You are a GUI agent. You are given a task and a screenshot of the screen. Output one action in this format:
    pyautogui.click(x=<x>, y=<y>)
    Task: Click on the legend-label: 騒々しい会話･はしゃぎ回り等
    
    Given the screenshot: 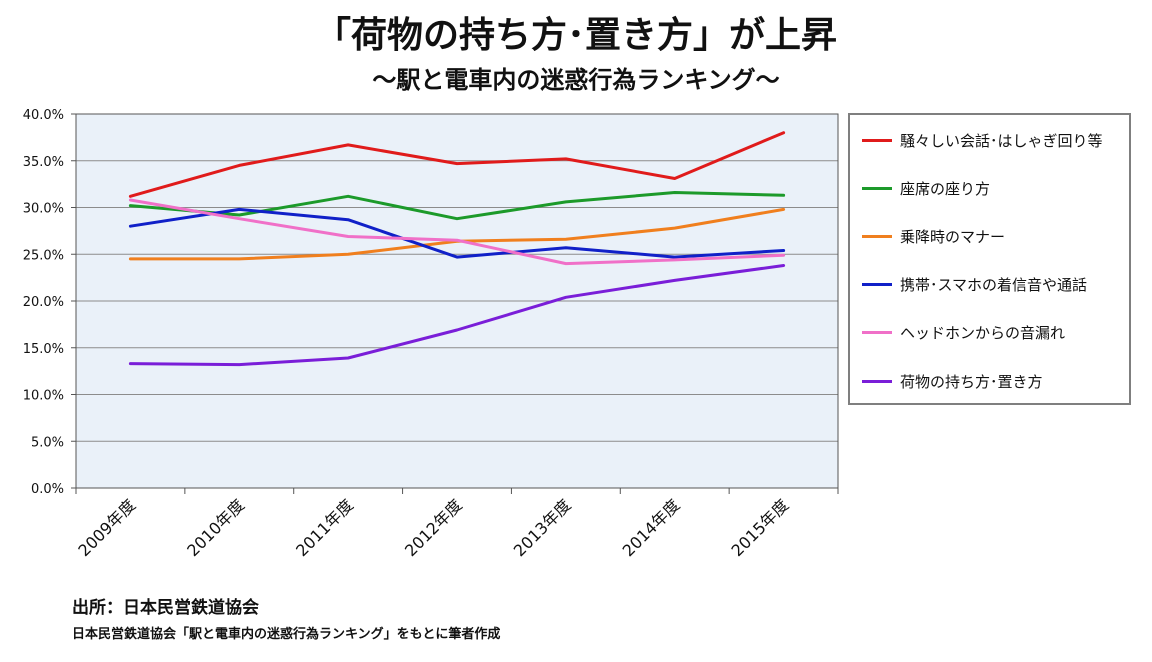 What is the action you would take?
    pyautogui.click(x=1001, y=140)
    